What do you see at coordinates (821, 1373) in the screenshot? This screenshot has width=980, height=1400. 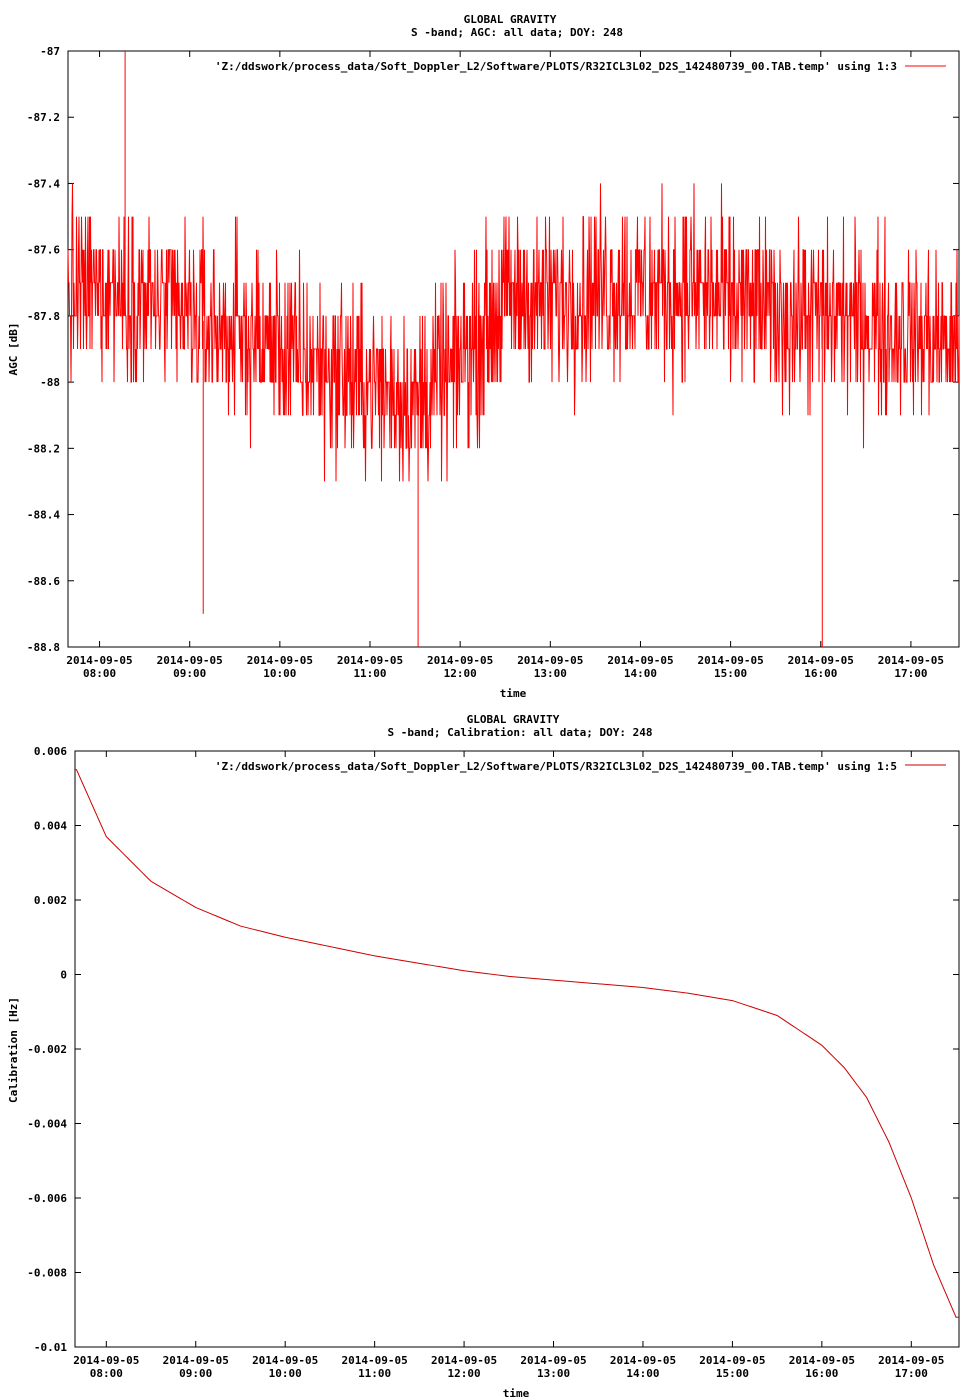 I see `calibration-x-tick-time: 16:00` at bounding box center [821, 1373].